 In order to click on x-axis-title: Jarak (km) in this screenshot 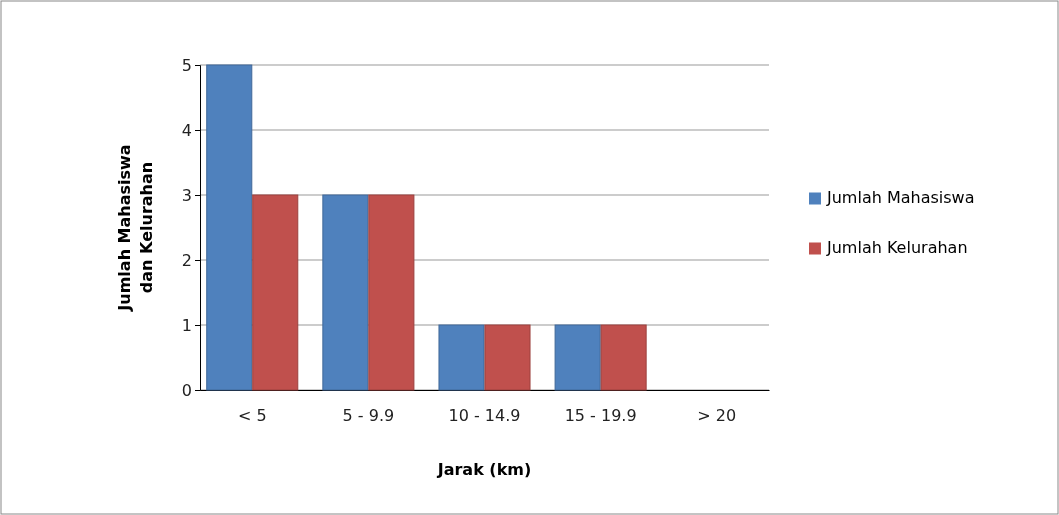, I will do `click(484, 469)`.